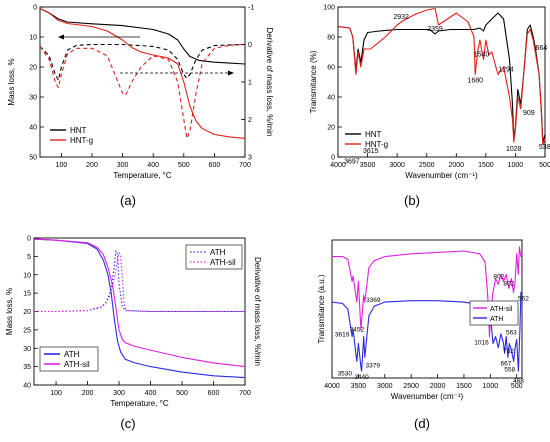  What do you see at coordinates (61, 37) in the screenshot?
I see `arrow-left-head` at bounding box center [61, 37].